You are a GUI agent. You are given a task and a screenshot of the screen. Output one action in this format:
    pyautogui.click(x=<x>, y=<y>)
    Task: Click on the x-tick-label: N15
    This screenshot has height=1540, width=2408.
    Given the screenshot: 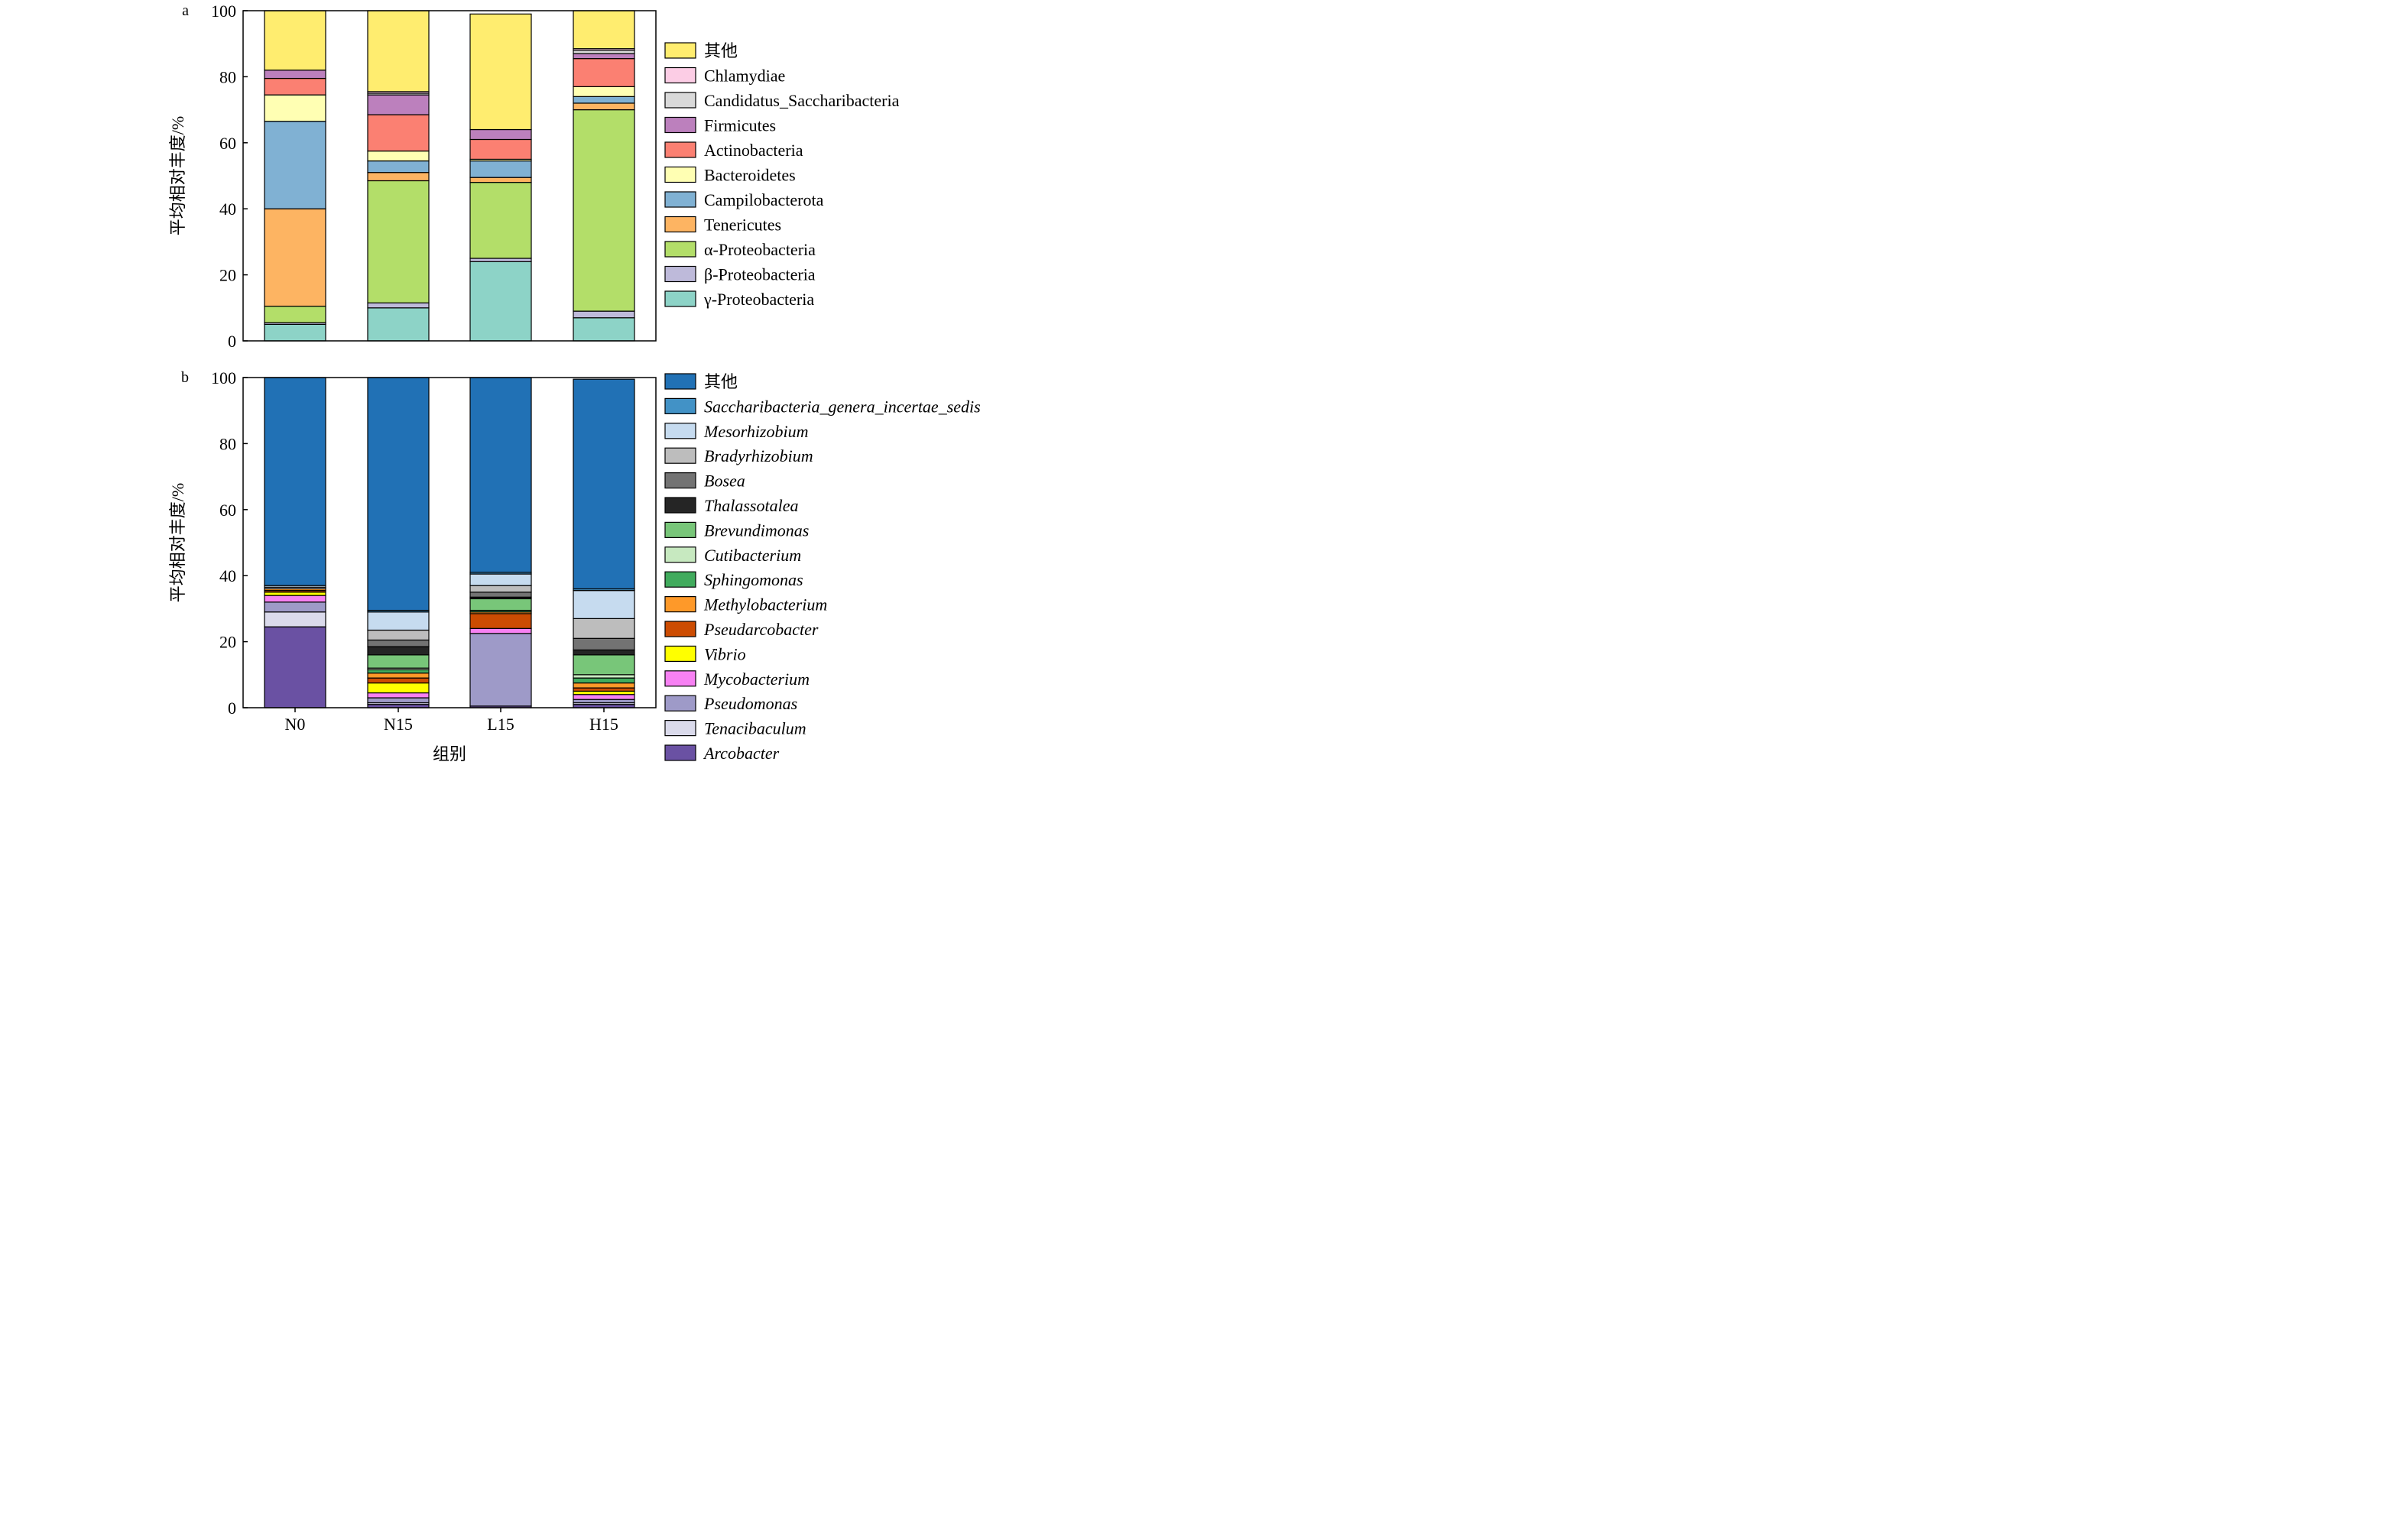 What is the action you would take?
    pyautogui.click(x=399, y=724)
    